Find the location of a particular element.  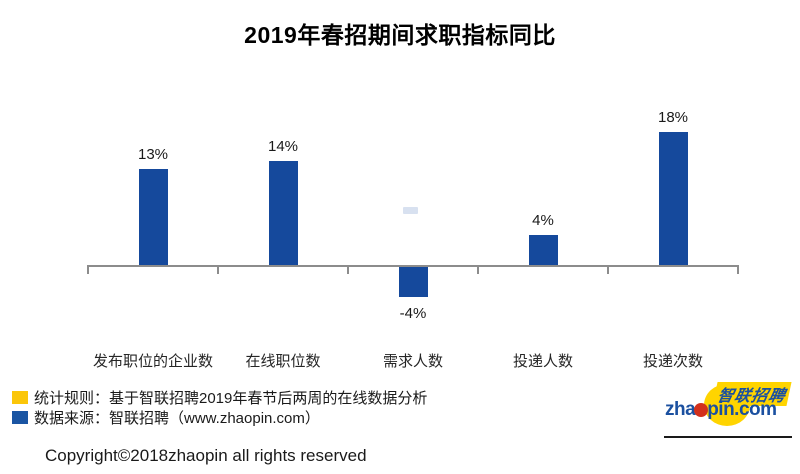

note-statistics-rule: 统计规则：基于智联招聘2019年春节后两周的在线数据分析 is located at coordinates (220, 398).